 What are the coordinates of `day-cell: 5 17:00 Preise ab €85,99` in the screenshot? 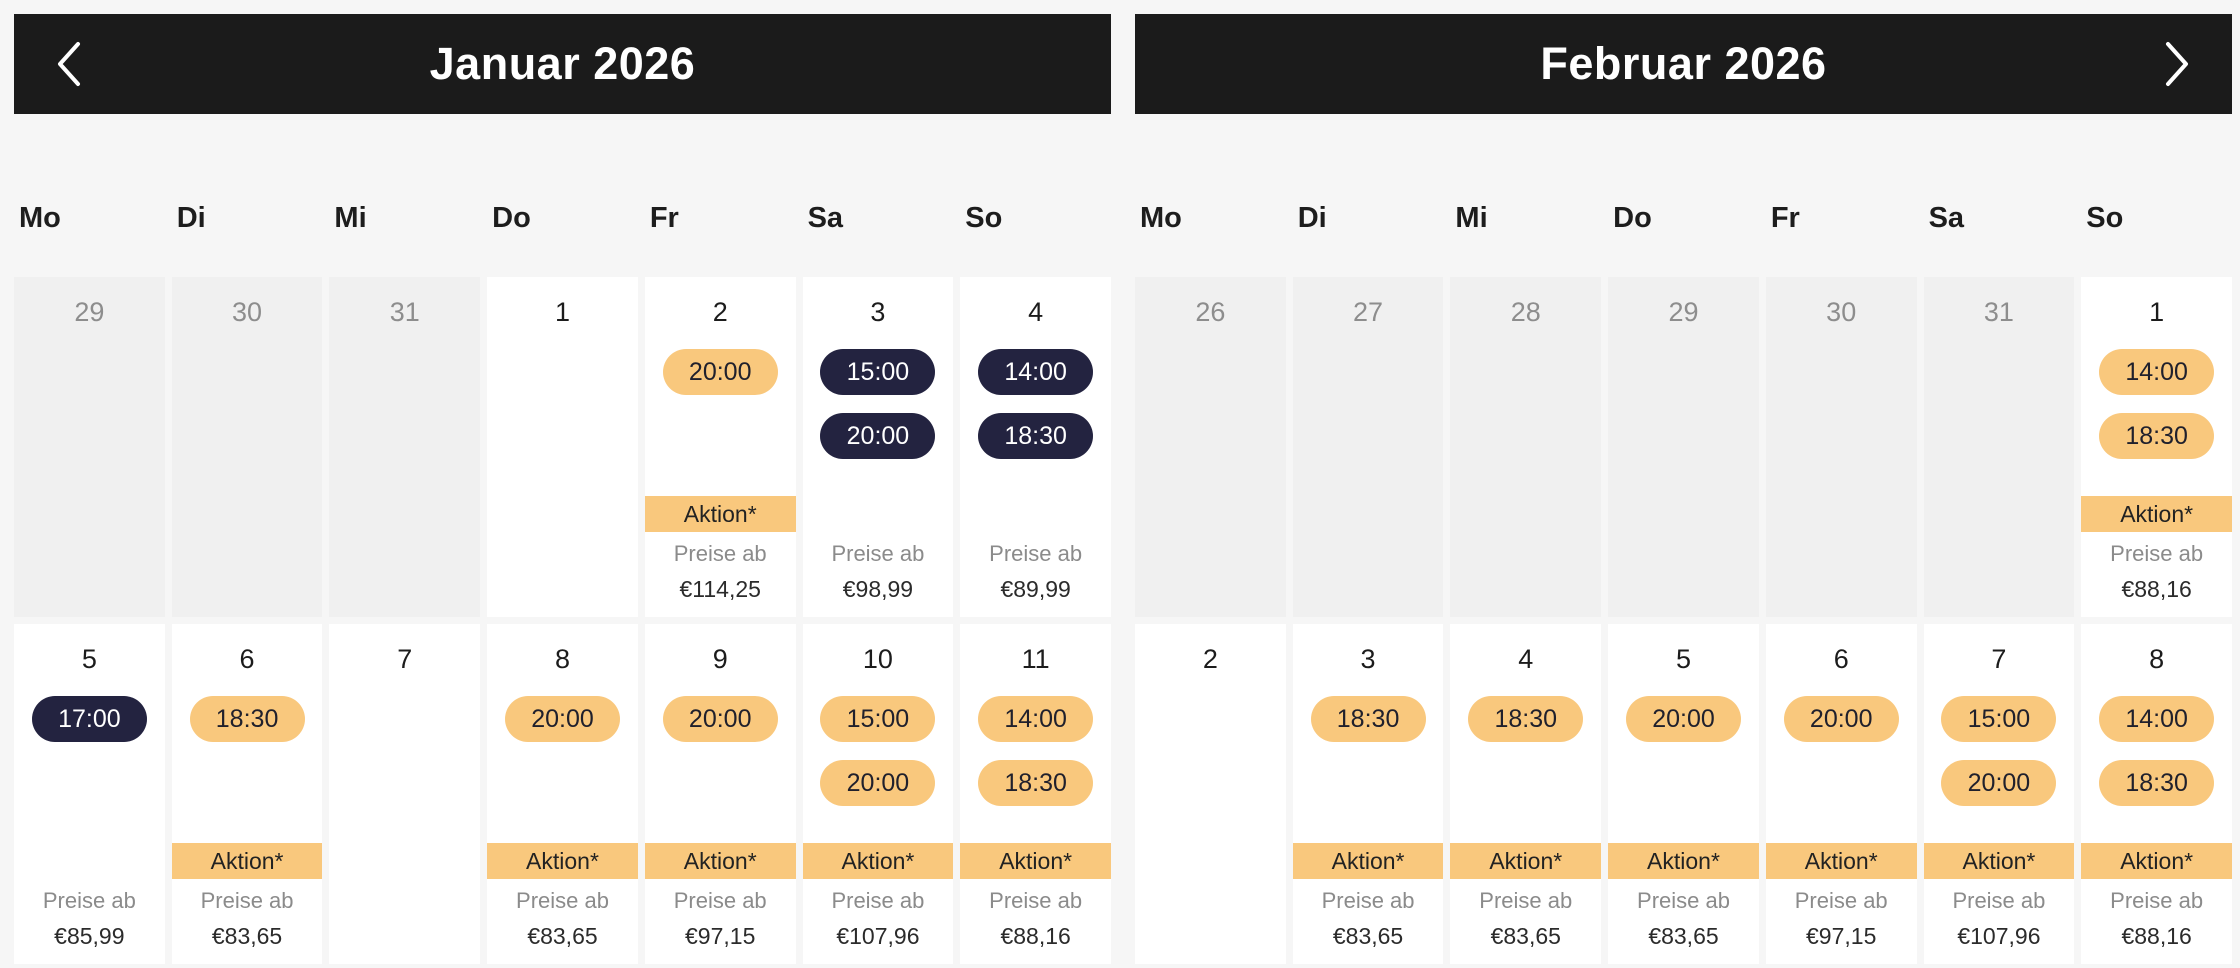 It's located at (89, 794).